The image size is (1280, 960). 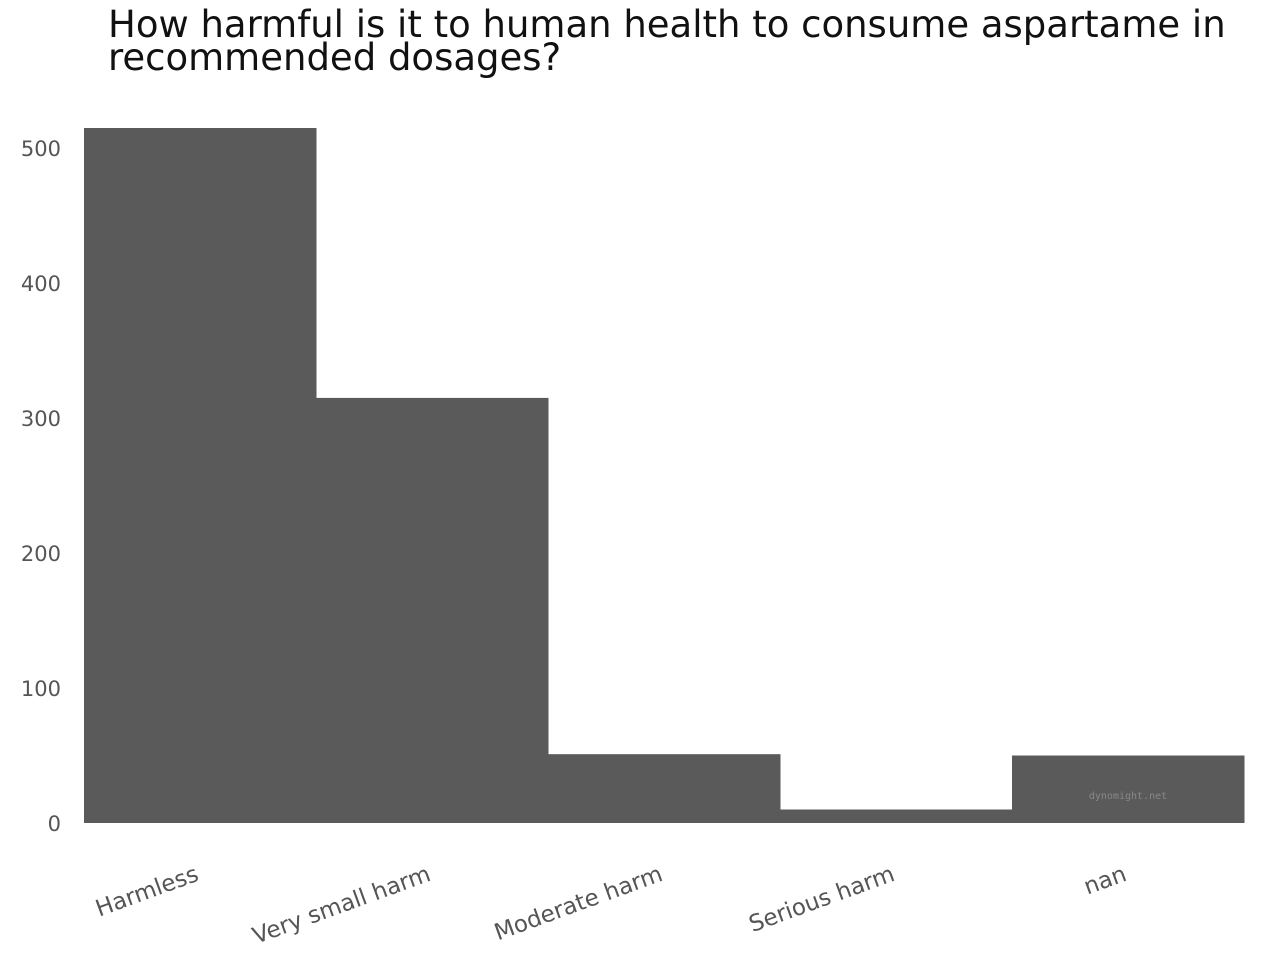 What do you see at coordinates (41, 149) in the screenshot?
I see `y-tick-label: 500` at bounding box center [41, 149].